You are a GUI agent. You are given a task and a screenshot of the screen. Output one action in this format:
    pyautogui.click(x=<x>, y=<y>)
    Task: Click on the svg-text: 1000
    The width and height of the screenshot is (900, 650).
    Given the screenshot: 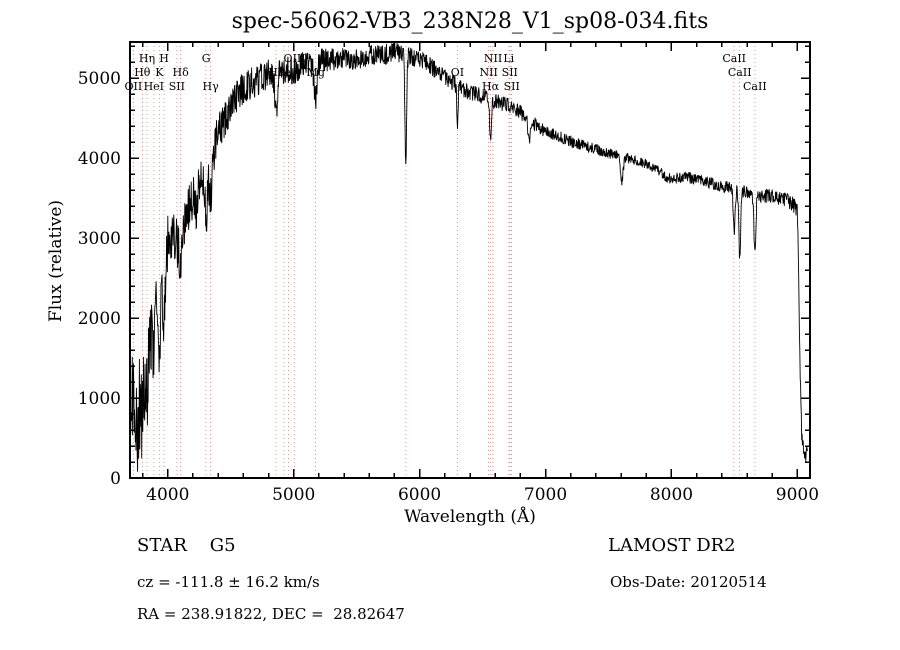 What is the action you would take?
    pyautogui.click(x=99, y=399)
    